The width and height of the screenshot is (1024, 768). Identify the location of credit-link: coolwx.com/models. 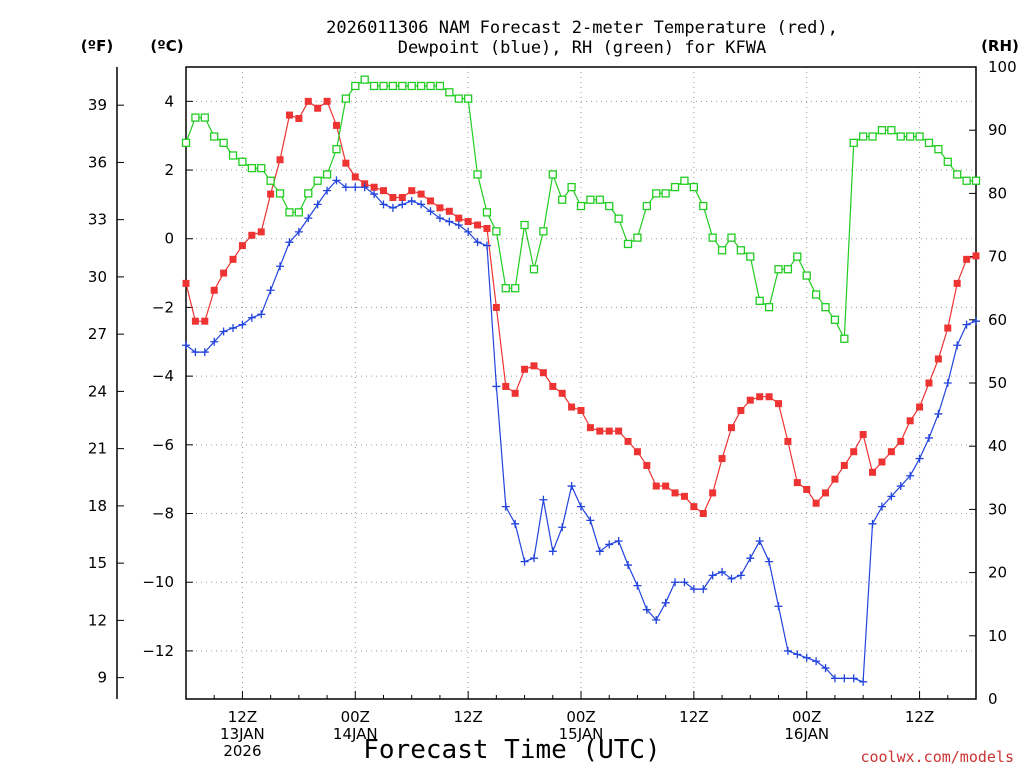
(937, 757).